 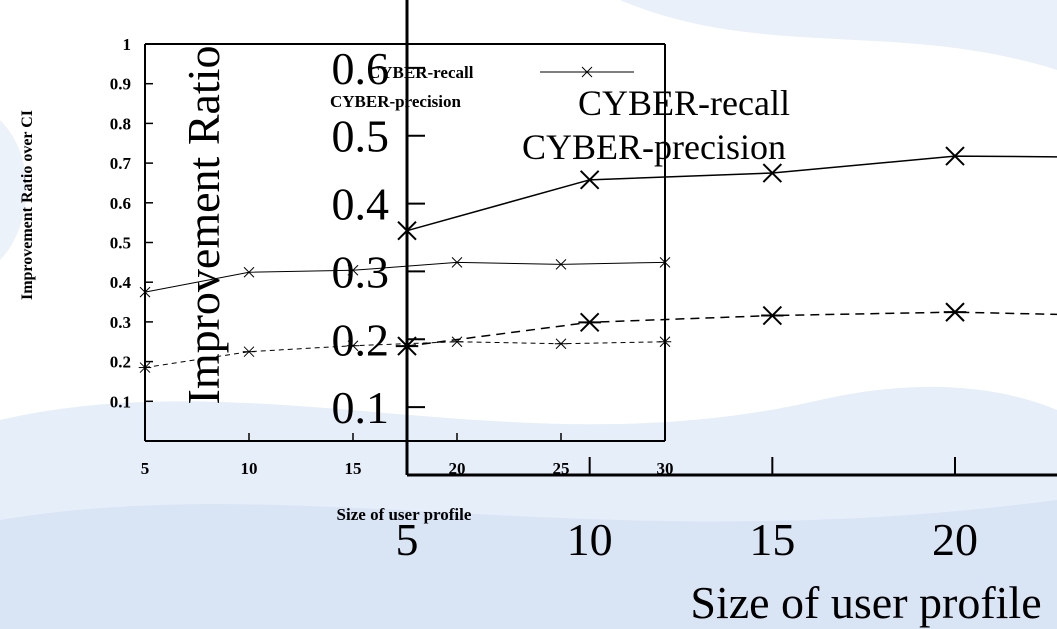 I want to click on small-y-ticks: 0.1 0.2 0.3 0.4 0.5 0.6 0.7 0.8 0.9 1, so click(x=131, y=223).